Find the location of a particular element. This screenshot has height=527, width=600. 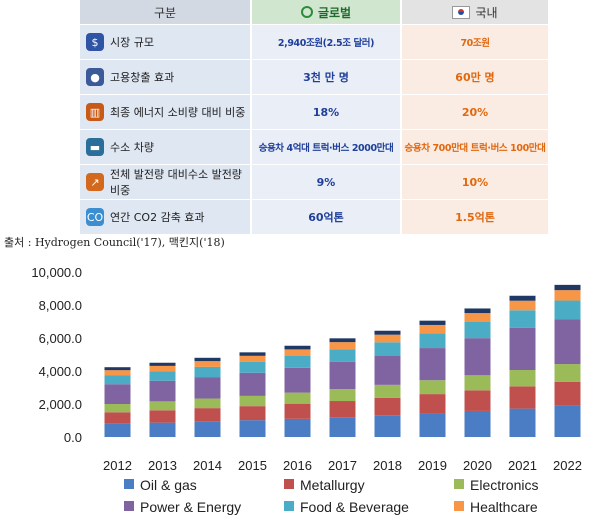

header-global: 글로벌 is located at coordinates (327, 12).